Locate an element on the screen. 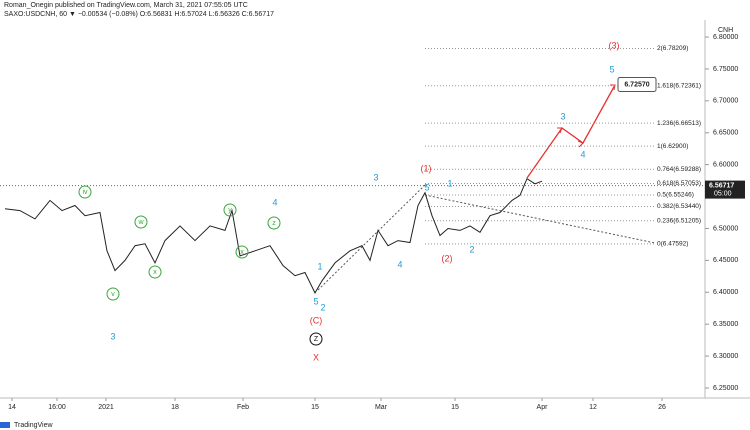 The image size is (750, 430). x-tick-label: 16:00 is located at coordinates (57, 407).